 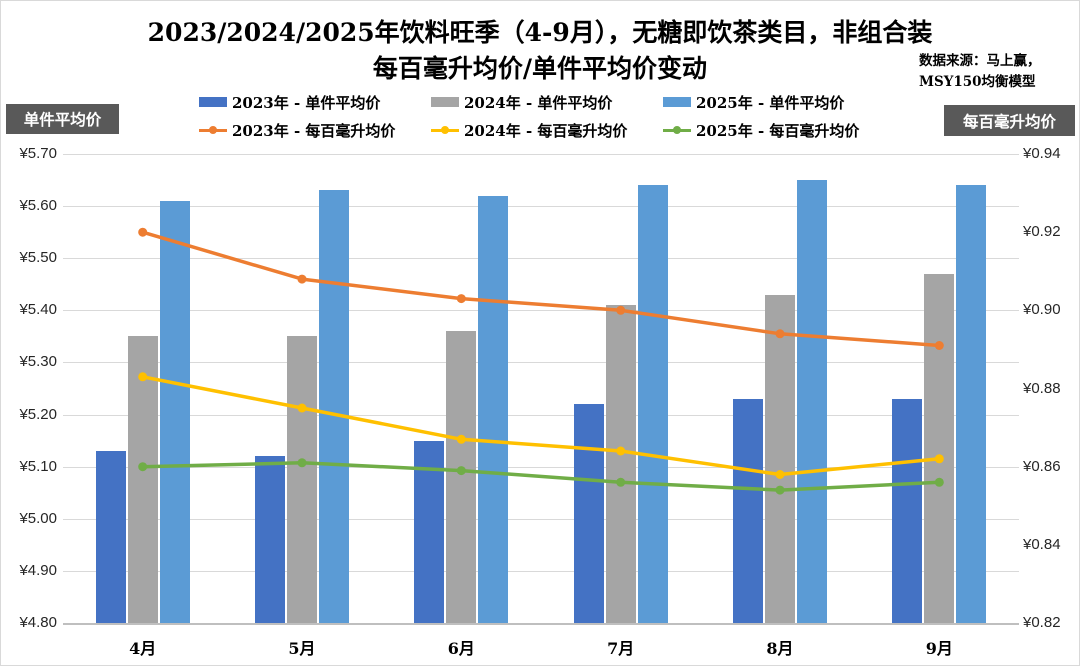 What do you see at coordinates (540, 68) in the screenshot?
I see `chart-title-line2: 每百毫升均价/单件平均价变动` at bounding box center [540, 68].